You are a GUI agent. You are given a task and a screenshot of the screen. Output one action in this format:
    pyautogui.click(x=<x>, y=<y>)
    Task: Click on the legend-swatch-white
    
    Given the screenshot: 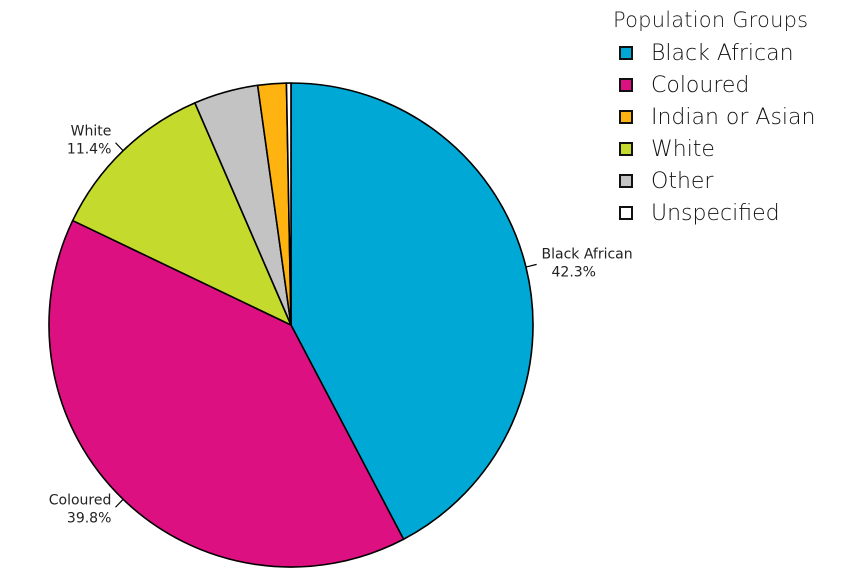 What is the action you would take?
    pyautogui.click(x=626, y=149)
    